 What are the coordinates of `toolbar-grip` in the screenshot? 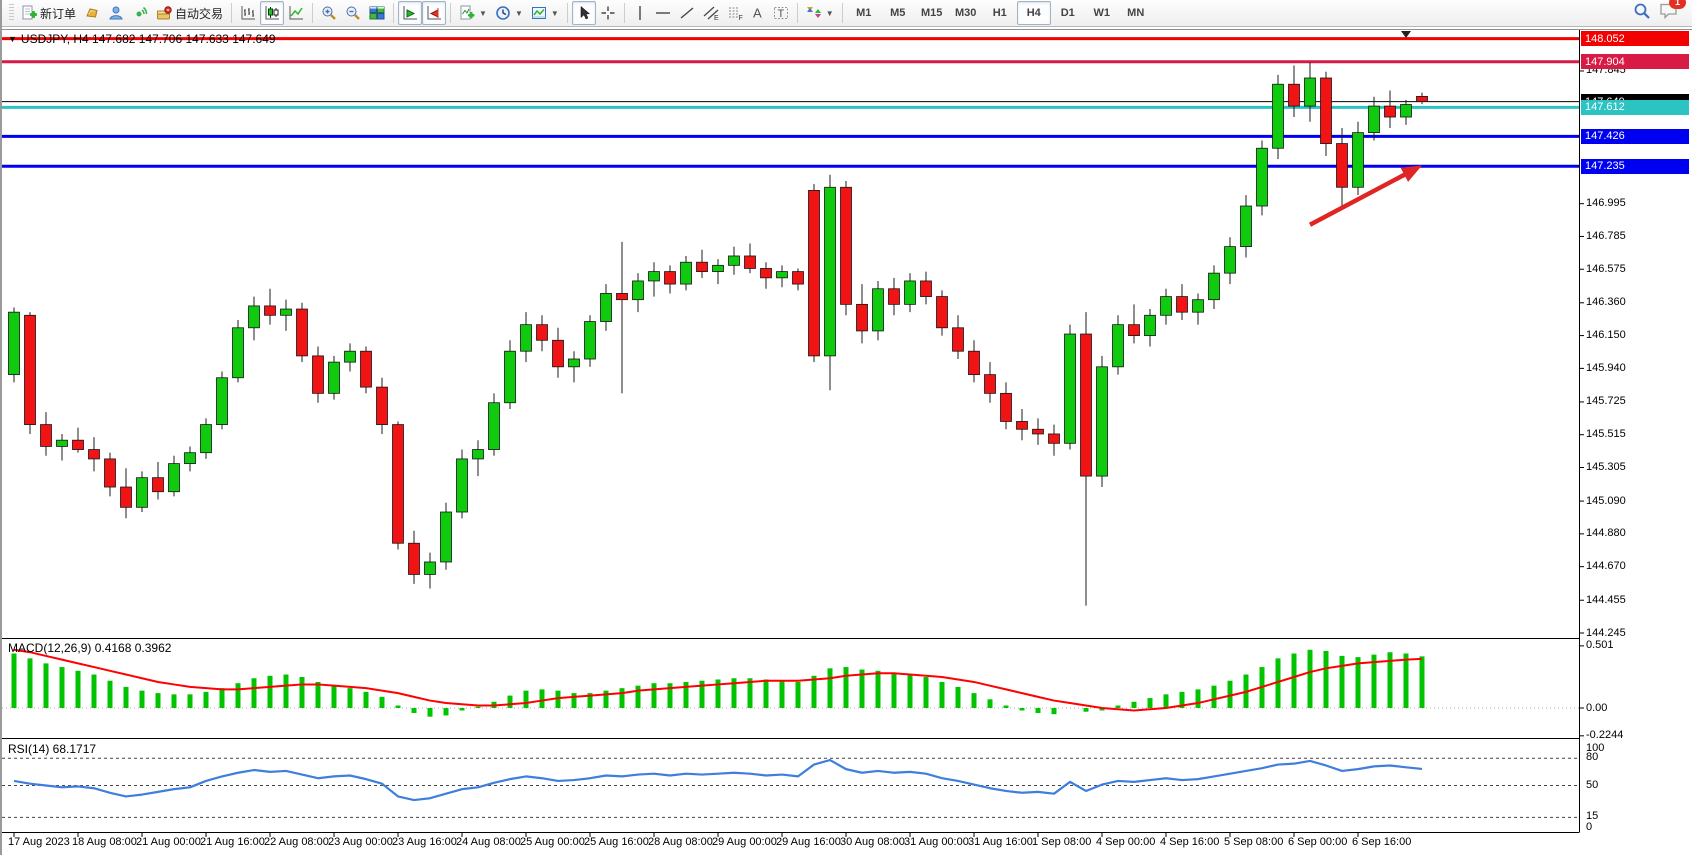 It's located at (11, 13).